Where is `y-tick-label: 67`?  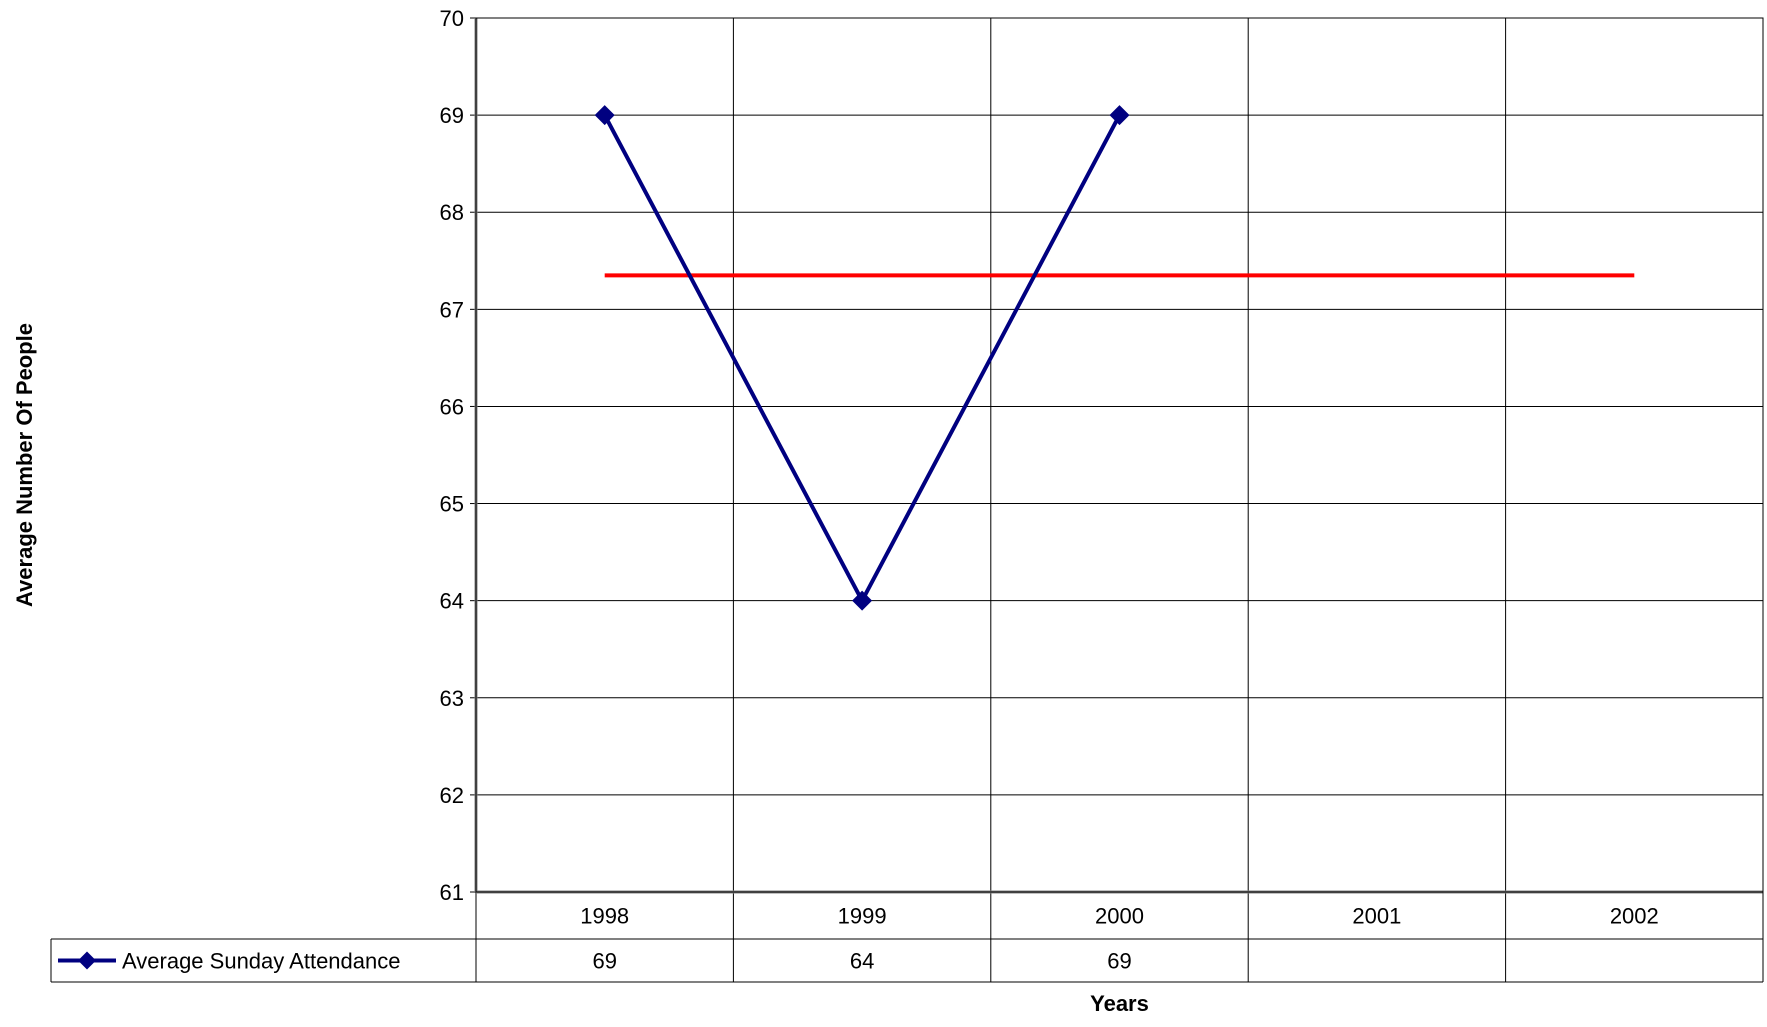
y-tick-label: 67 is located at coordinates (452, 309).